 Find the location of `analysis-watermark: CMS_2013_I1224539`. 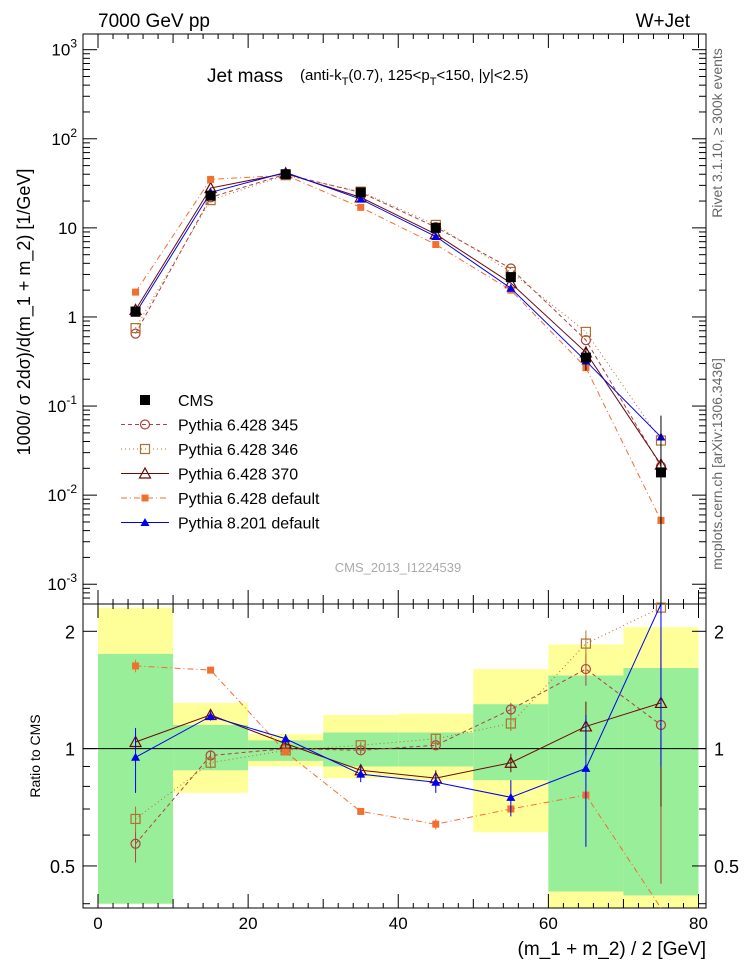

analysis-watermark: CMS_2013_I1224539 is located at coordinates (398, 567).